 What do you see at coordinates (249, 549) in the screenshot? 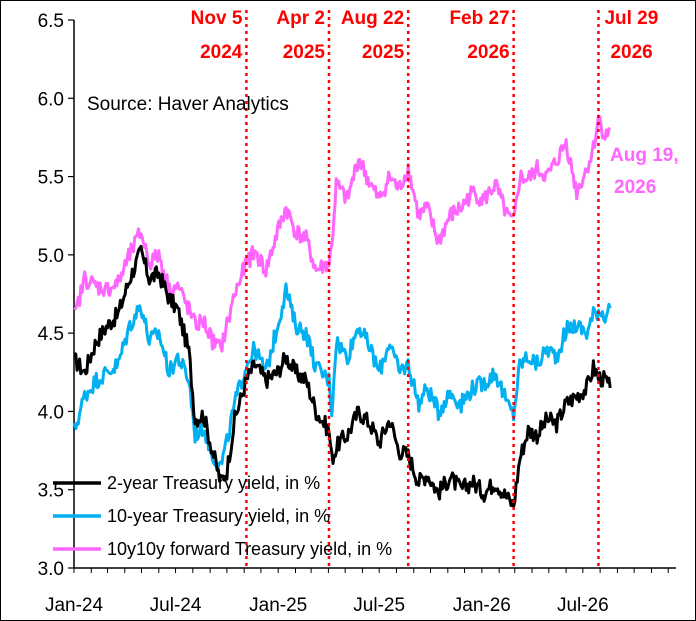
I see `legend-label: 10y10y forward Treasury yield, in %` at bounding box center [249, 549].